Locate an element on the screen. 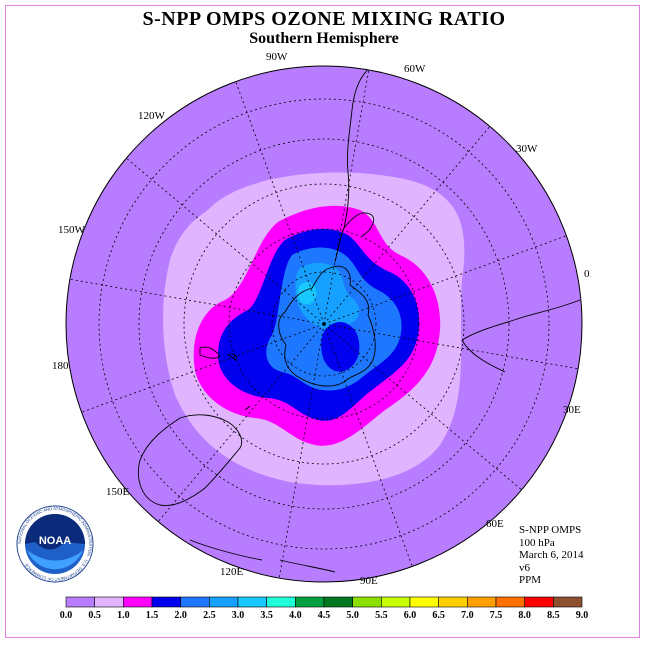 This screenshot has height=648, width=648. band-1-5-core is located at coordinates (340, 346).